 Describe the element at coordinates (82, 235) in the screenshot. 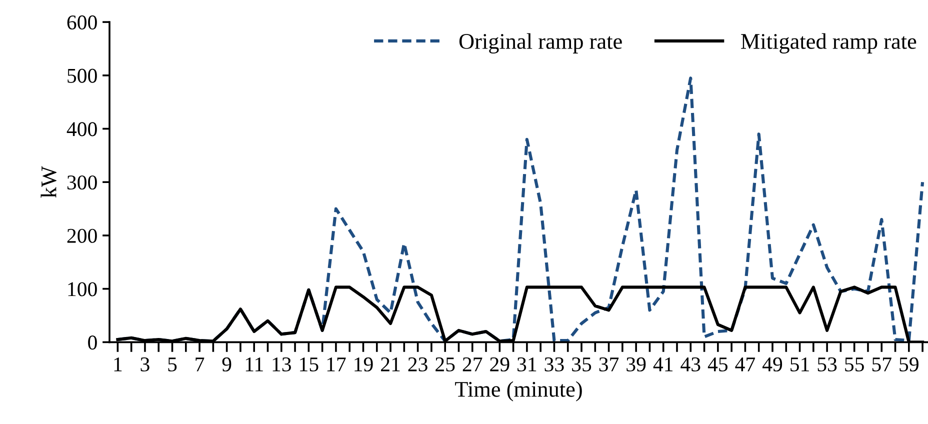

I see `y-tick-label: 200` at that location.